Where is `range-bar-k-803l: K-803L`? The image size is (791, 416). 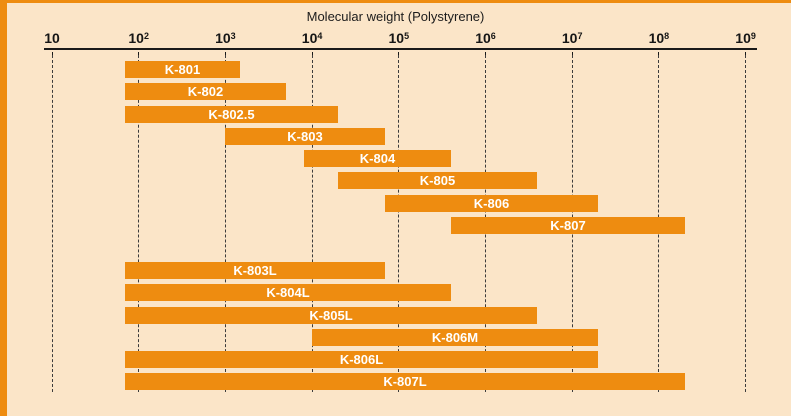 range-bar-k-803l: K-803L is located at coordinates (255, 270).